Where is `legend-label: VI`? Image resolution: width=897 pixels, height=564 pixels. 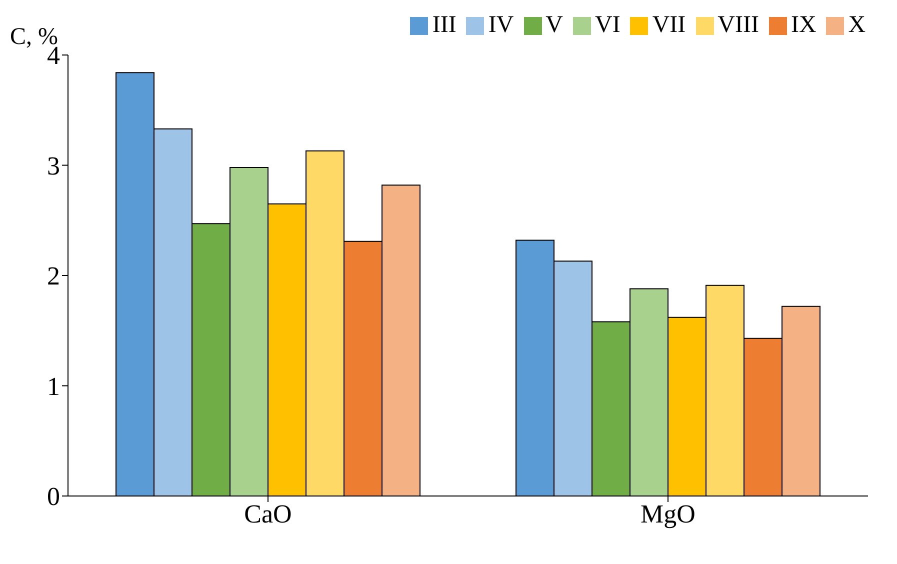
legend-label: VI is located at coordinates (607, 25).